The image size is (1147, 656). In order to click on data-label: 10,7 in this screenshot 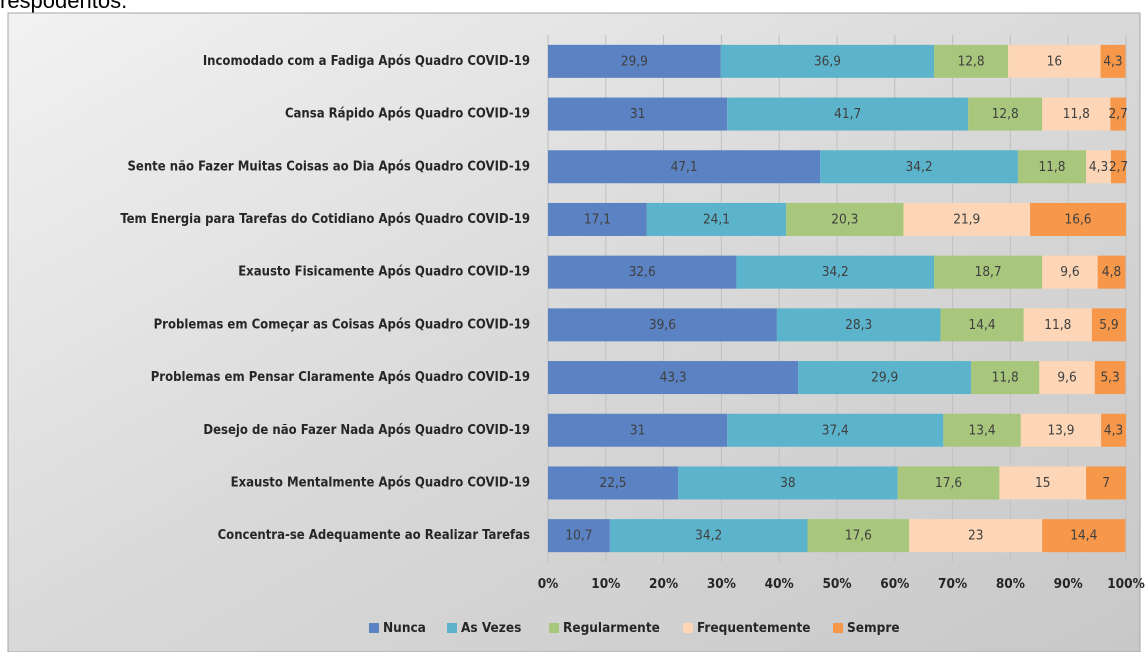, I will do `click(578, 536)`.